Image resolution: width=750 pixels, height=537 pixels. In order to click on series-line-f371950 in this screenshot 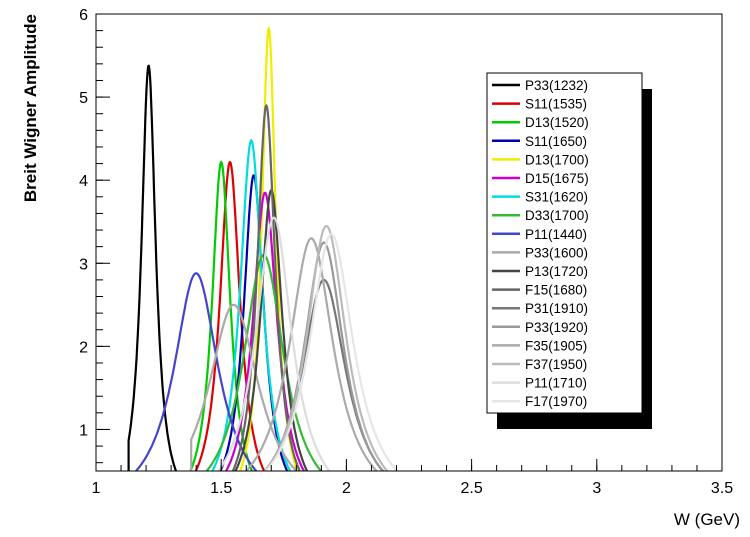, I will do `click(326, 347)`.